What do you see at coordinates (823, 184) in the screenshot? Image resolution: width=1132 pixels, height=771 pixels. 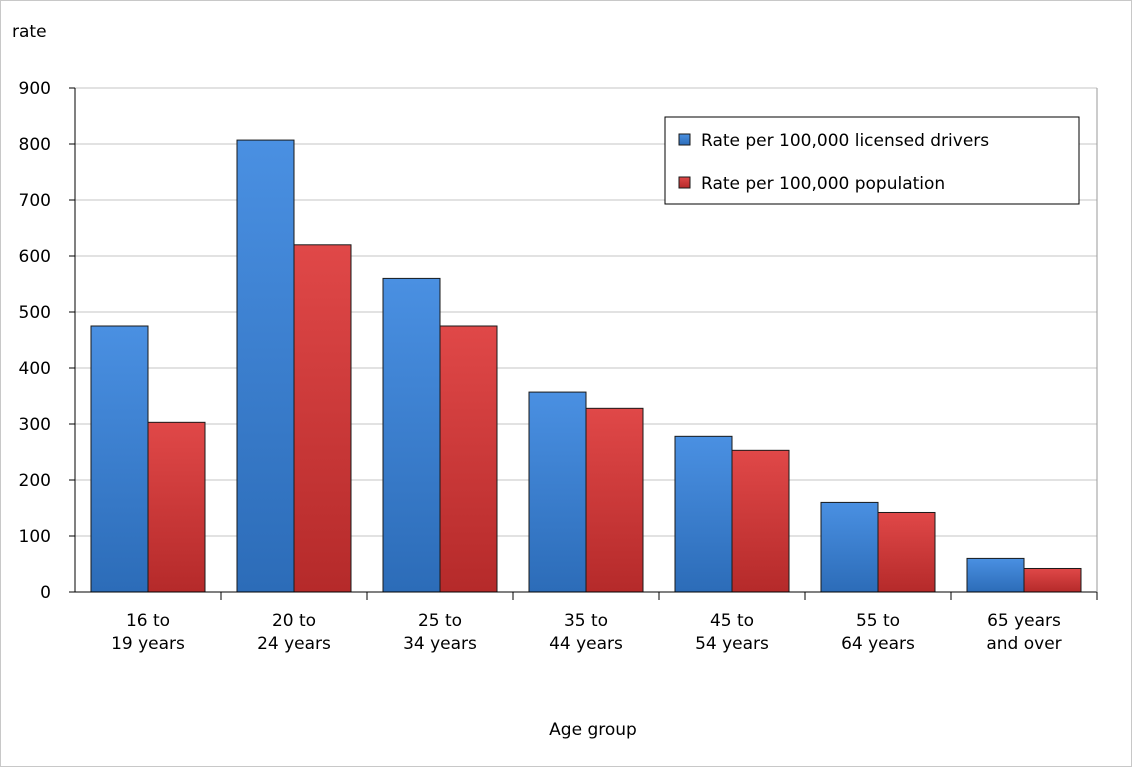 I see `legend-label: Rate per 100,000 population` at bounding box center [823, 184].